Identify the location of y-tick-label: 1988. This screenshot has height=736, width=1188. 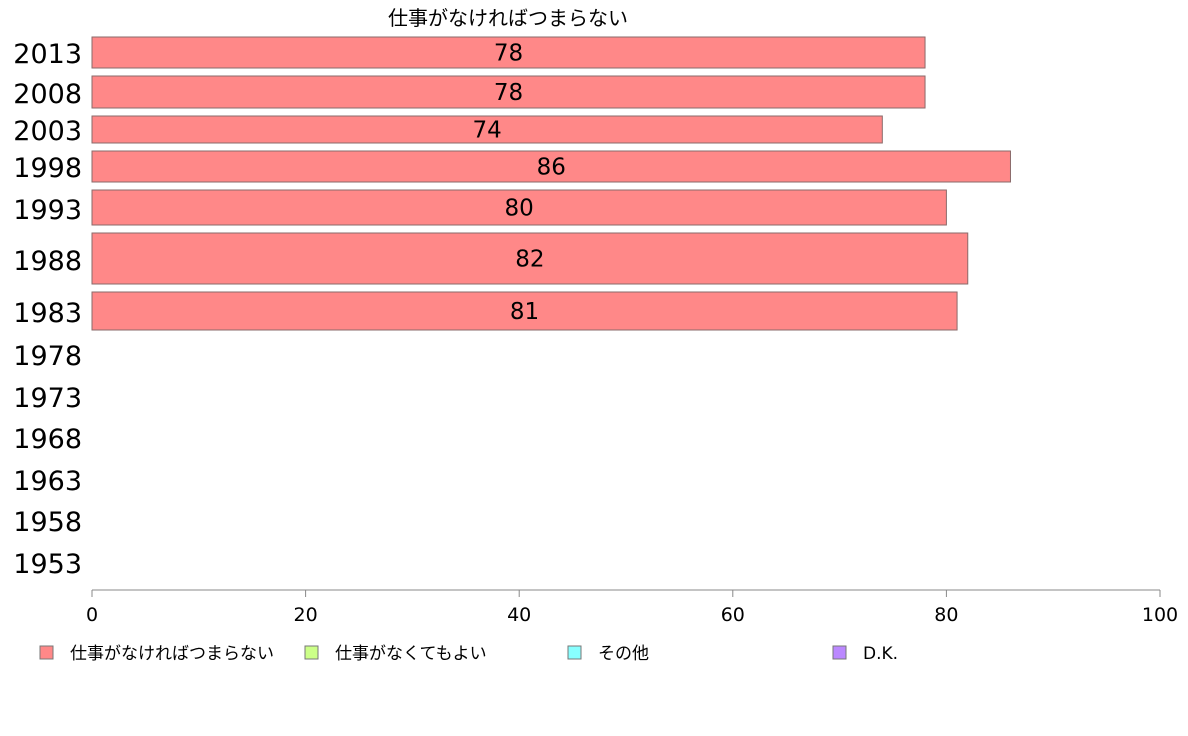
(47, 261).